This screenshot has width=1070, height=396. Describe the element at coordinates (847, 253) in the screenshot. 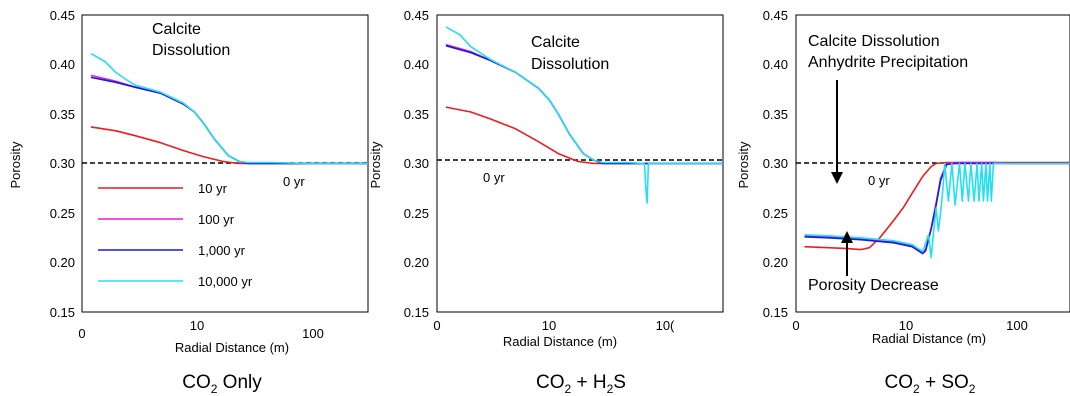

I see `arrow-up-icon` at that location.